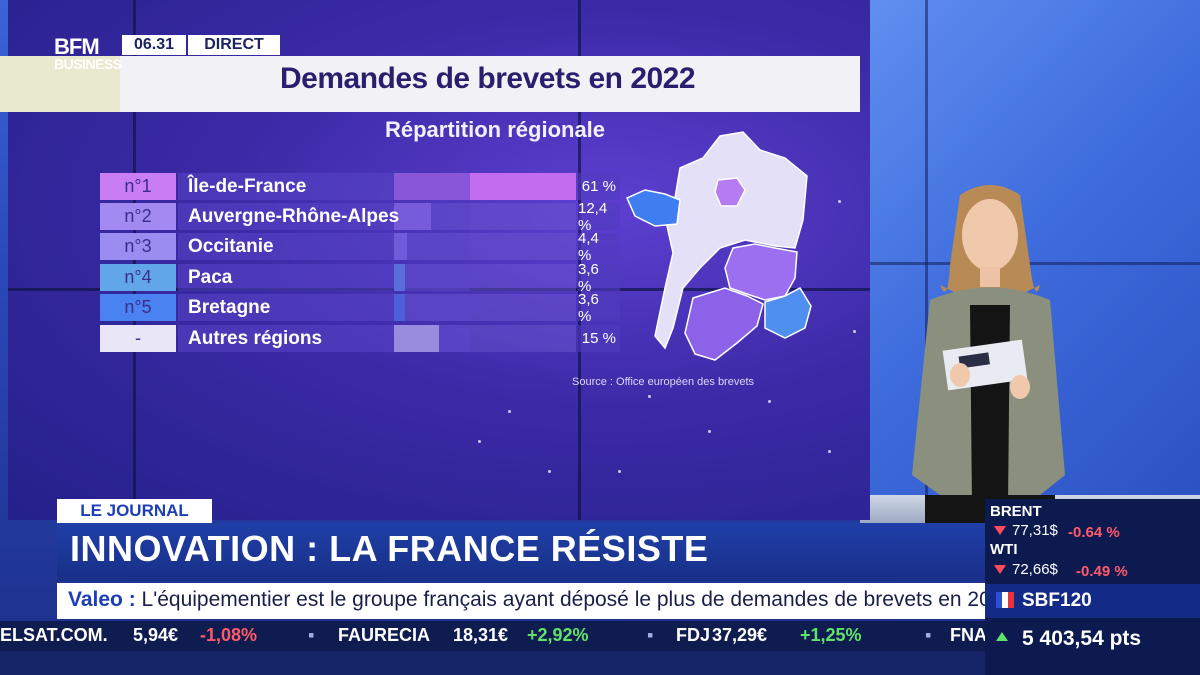 Image resolution: width=1200 pixels, height=675 pixels. I want to click on ticker-name: FAURECIA, so click(384, 635).